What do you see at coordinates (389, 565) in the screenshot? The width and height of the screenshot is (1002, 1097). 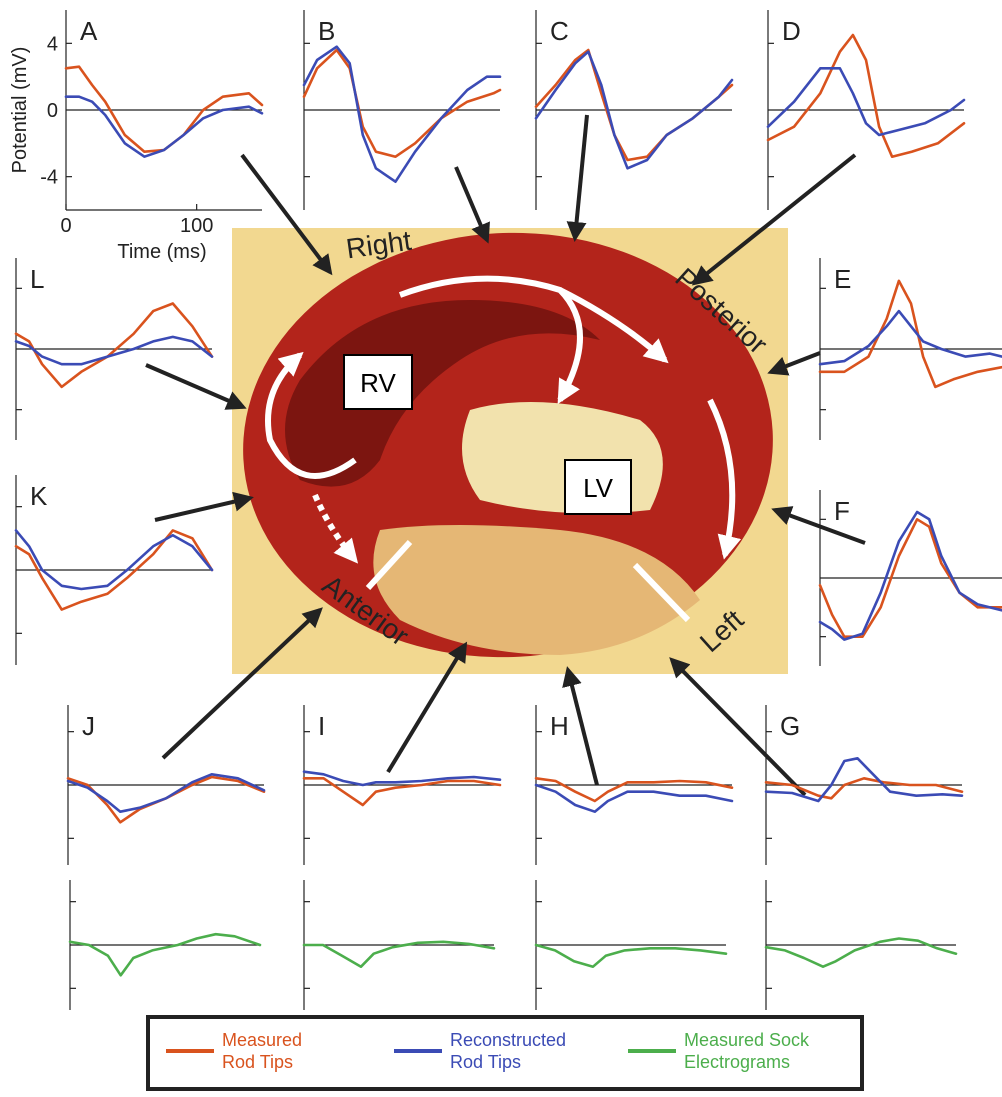 I see `infarct-border-left` at bounding box center [389, 565].